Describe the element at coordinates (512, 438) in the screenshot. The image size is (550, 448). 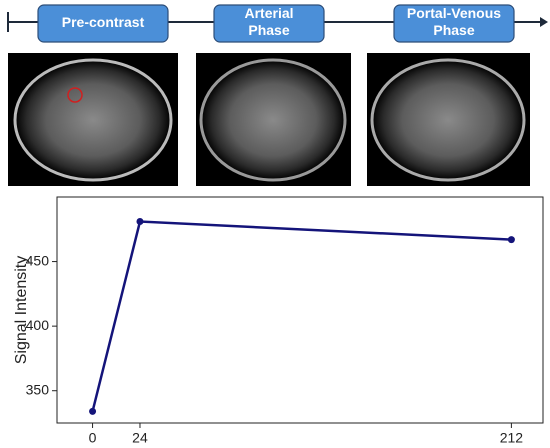
I see `x-tick-label: 212` at that location.